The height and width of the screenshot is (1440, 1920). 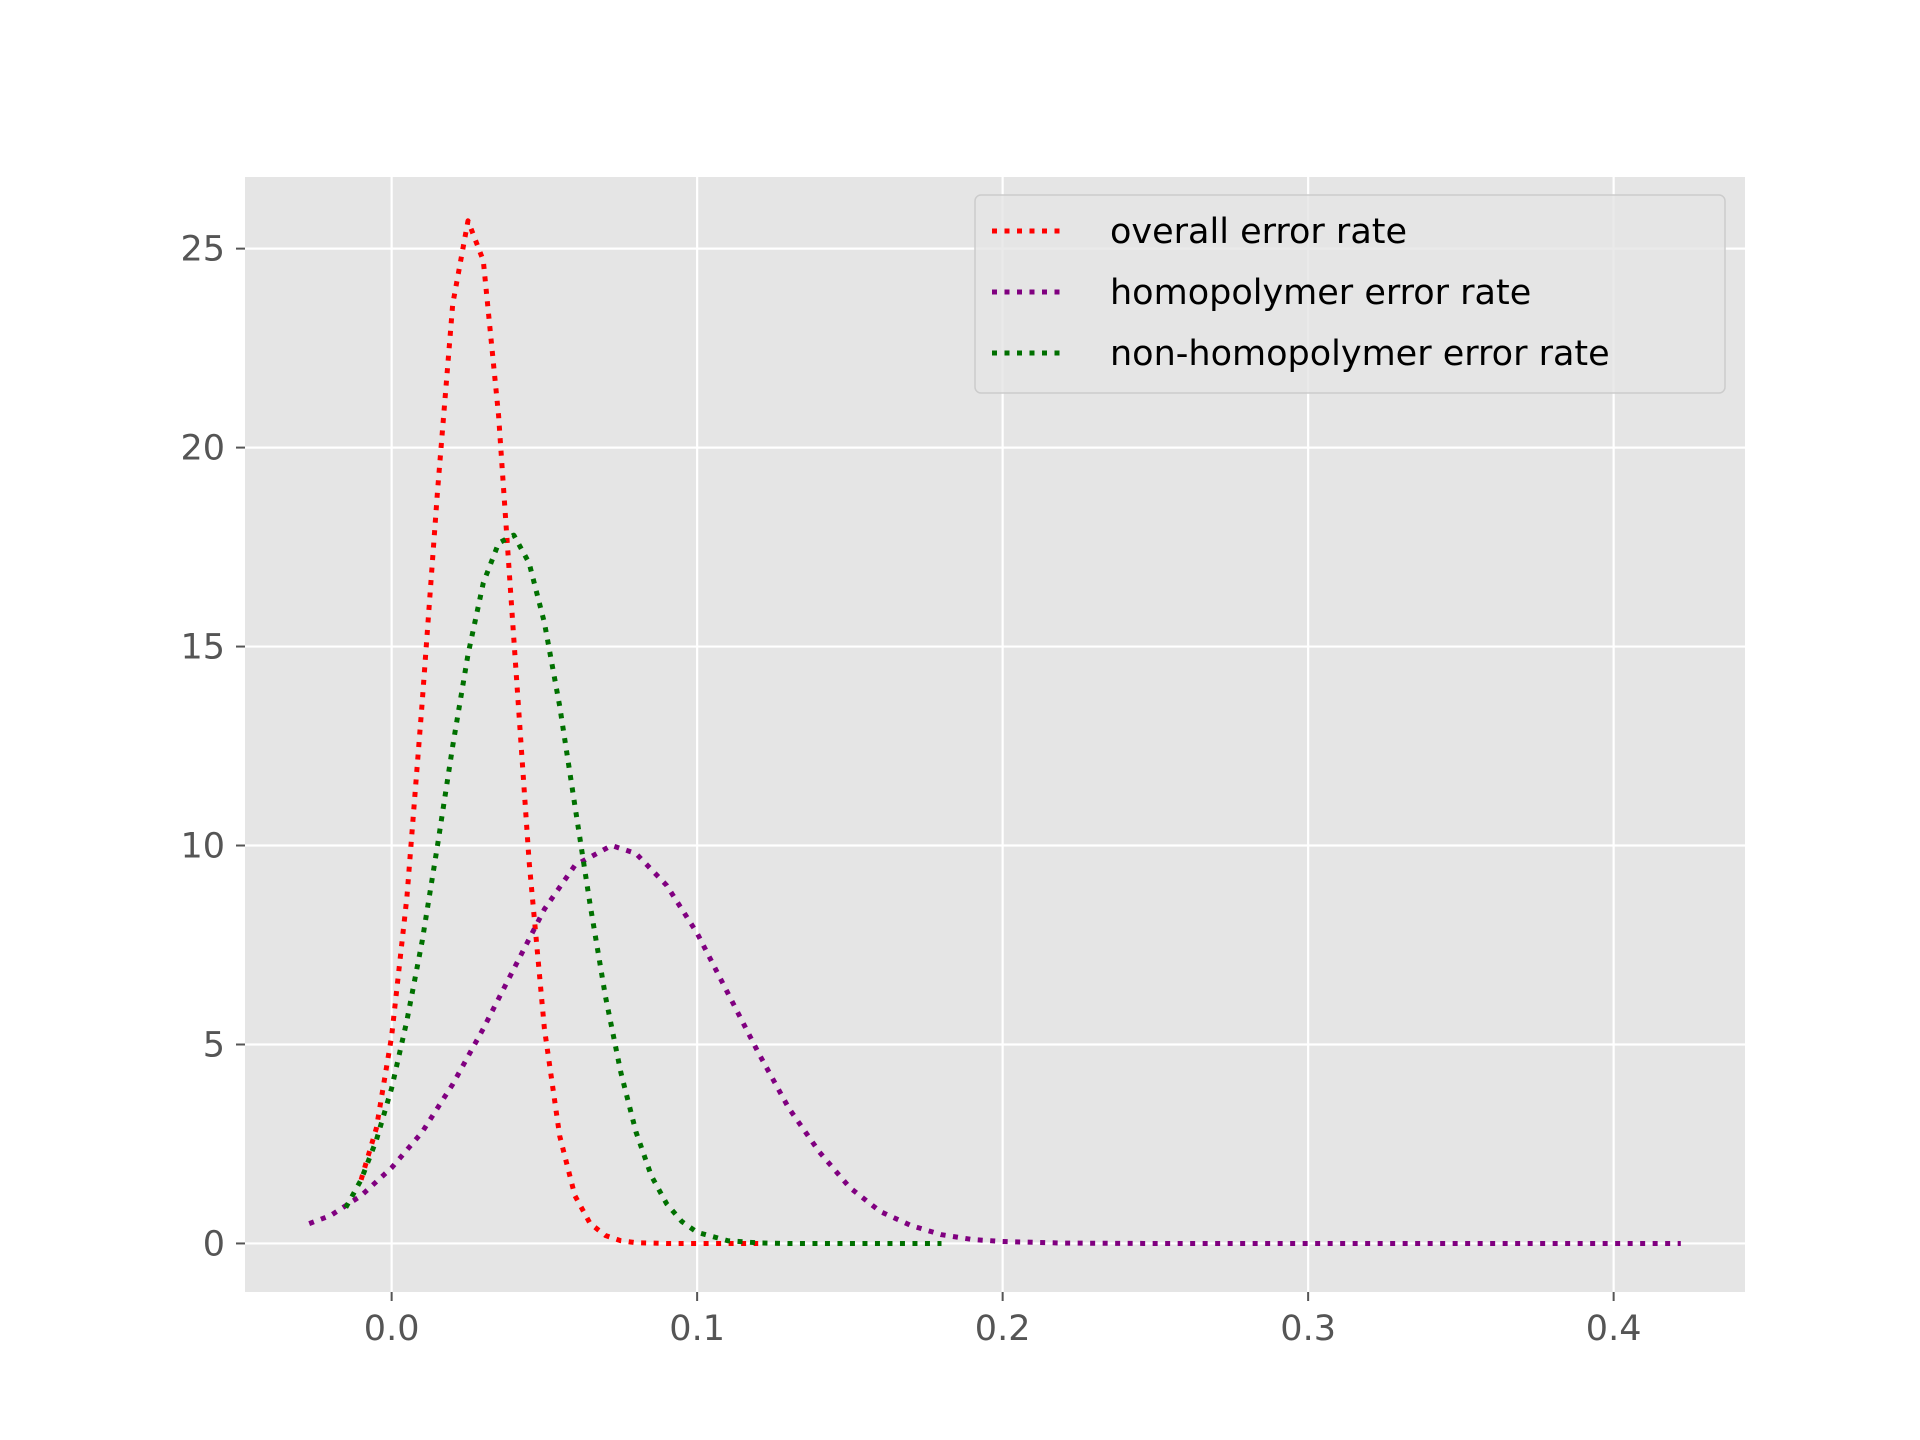 What do you see at coordinates (1258, 232) in the screenshot?
I see `legend-label: overall error rate` at bounding box center [1258, 232].